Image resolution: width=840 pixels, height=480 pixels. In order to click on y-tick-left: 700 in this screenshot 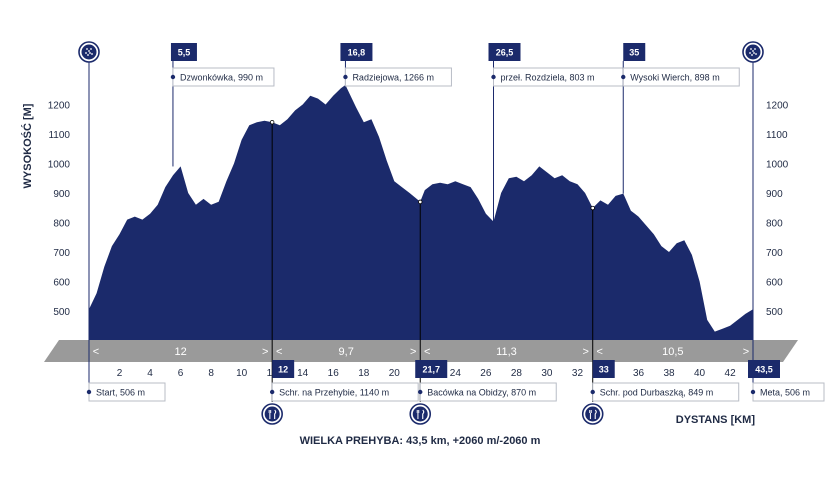, I will do `click(61, 253)`.